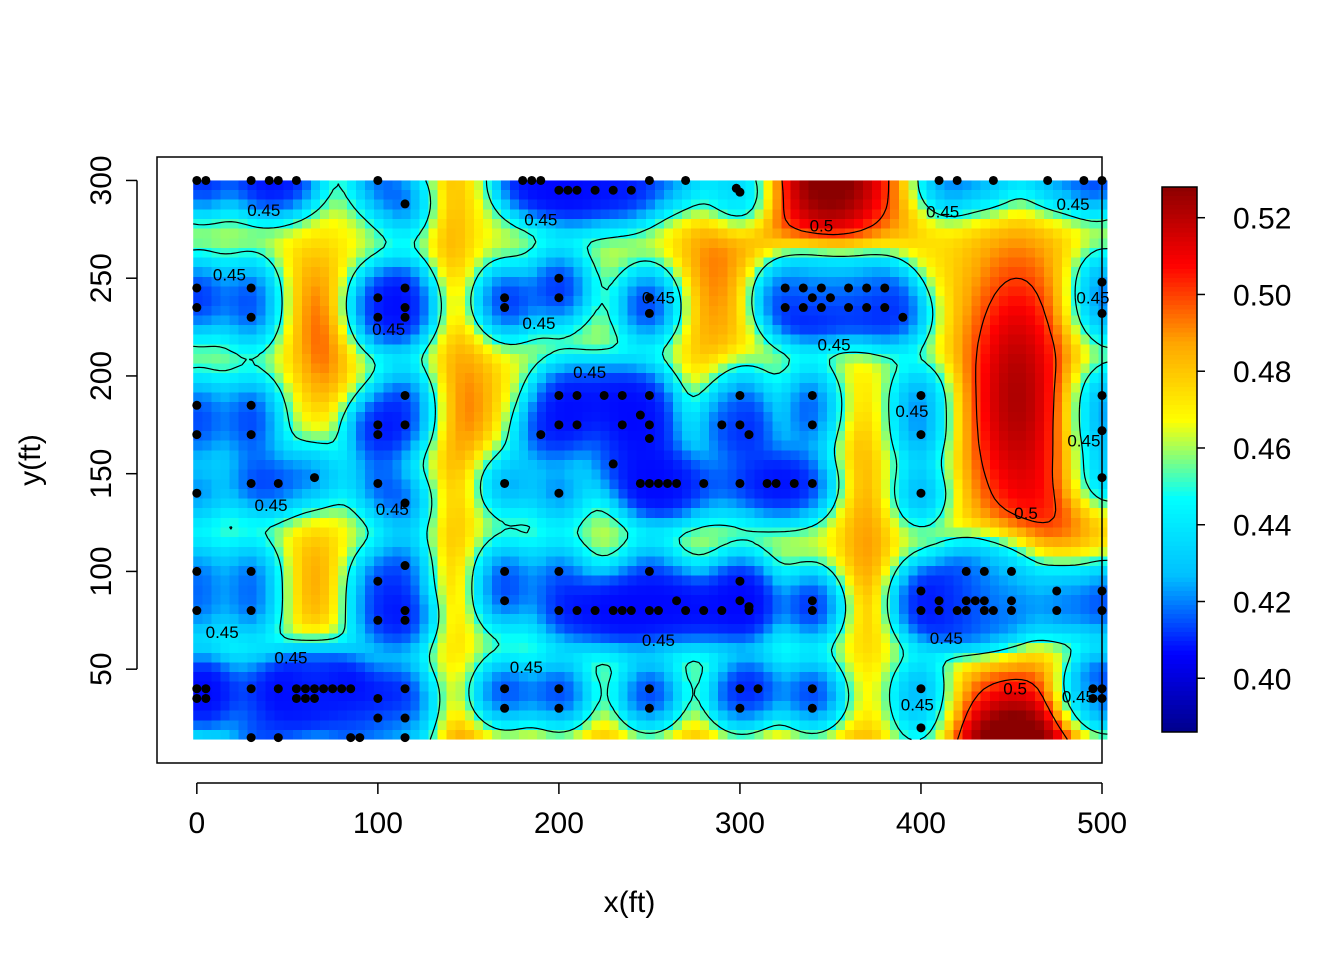  What do you see at coordinates (101, 474) in the screenshot?
I see `y-tick-label: 150` at bounding box center [101, 474].